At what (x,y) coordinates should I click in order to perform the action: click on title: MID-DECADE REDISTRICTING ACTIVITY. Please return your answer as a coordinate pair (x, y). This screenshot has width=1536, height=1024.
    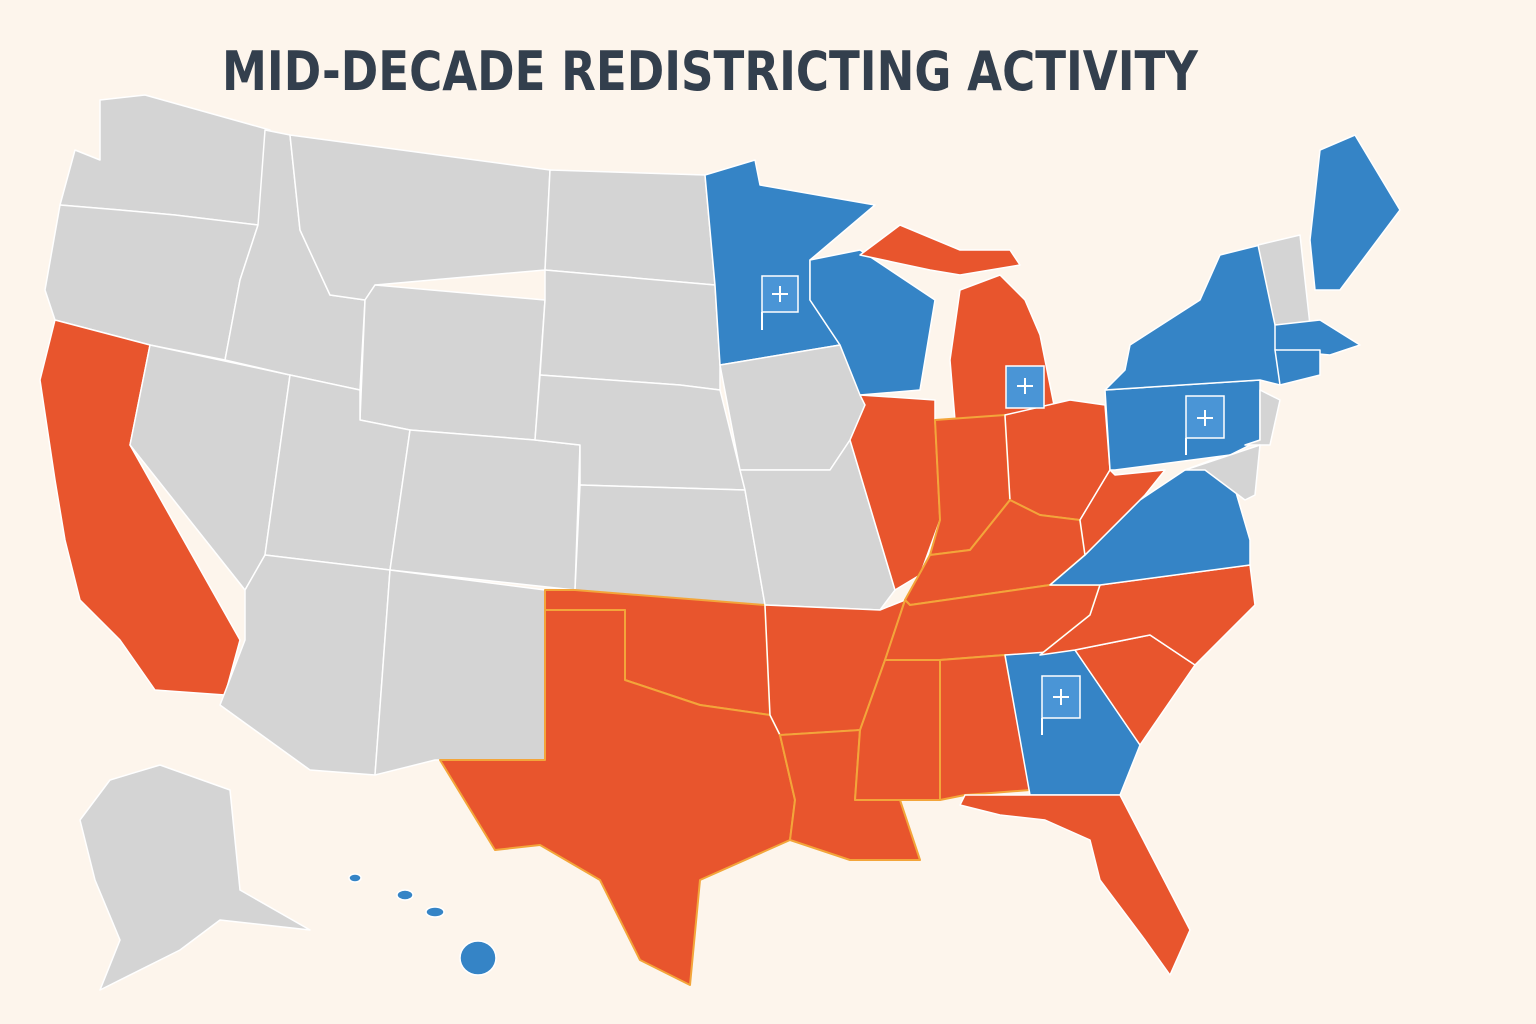
    Looking at the image, I should click on (710, 71).